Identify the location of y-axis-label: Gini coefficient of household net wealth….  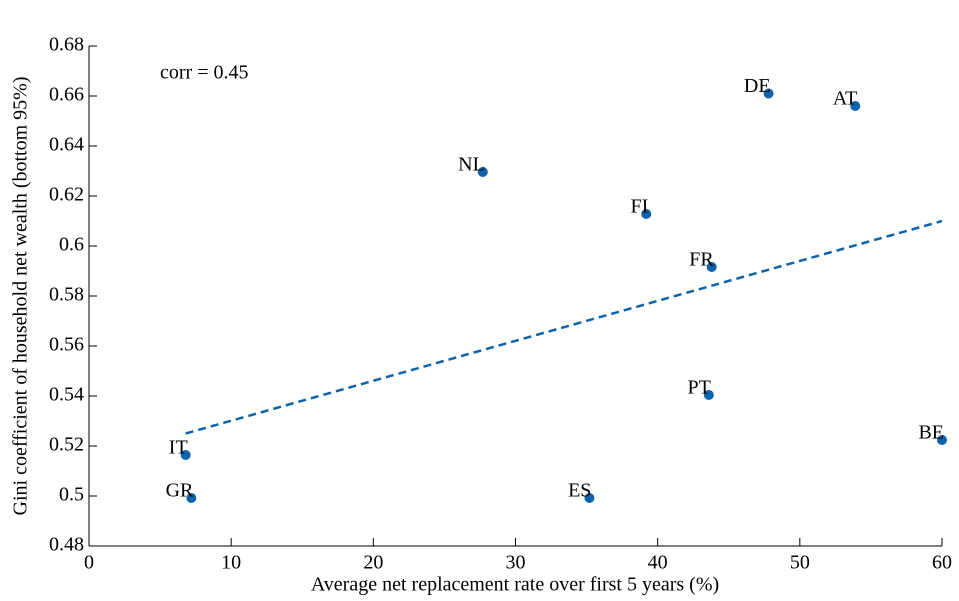
(21, 296).